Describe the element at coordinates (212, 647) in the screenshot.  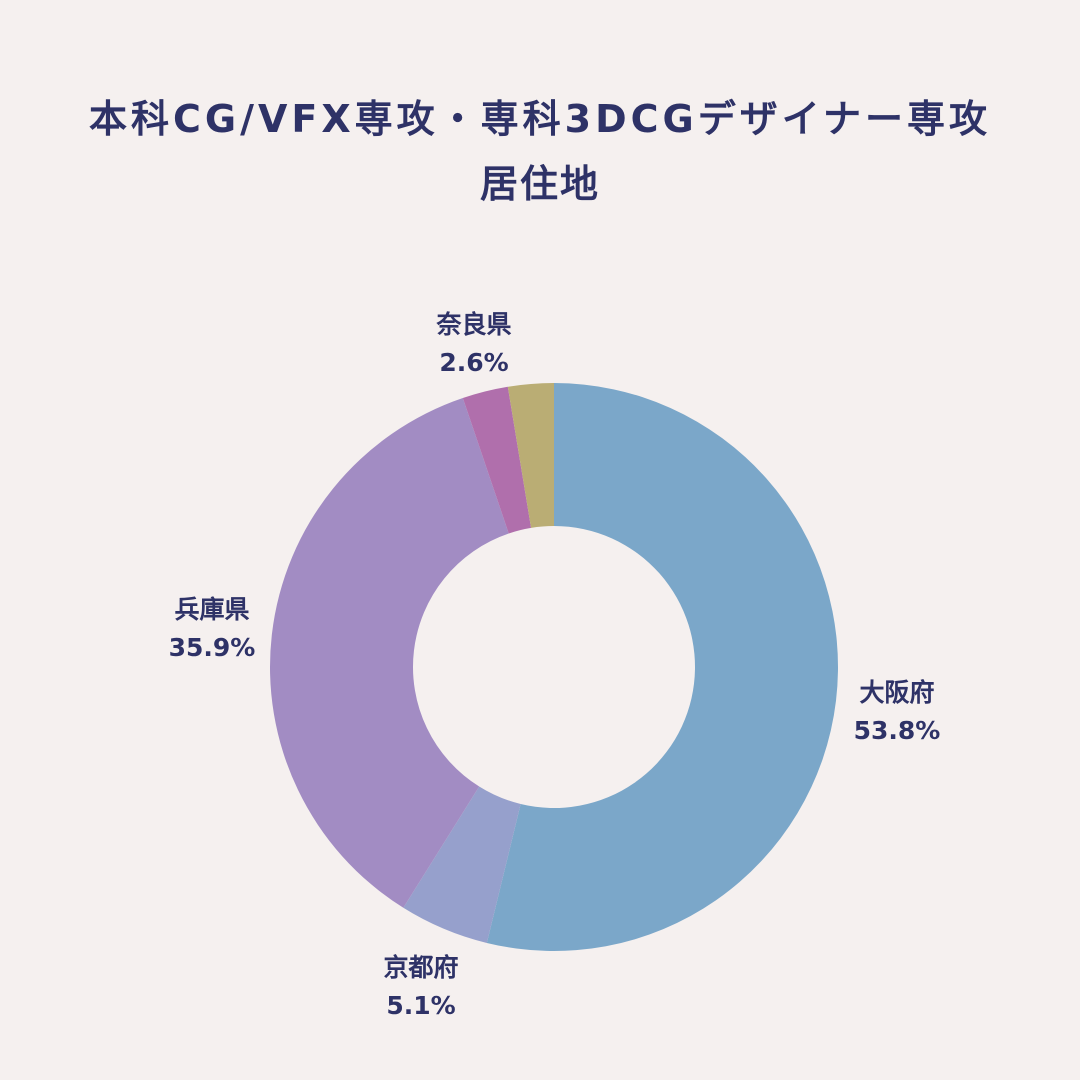
I see `slice-value-label-2: 35.9%` at that location.